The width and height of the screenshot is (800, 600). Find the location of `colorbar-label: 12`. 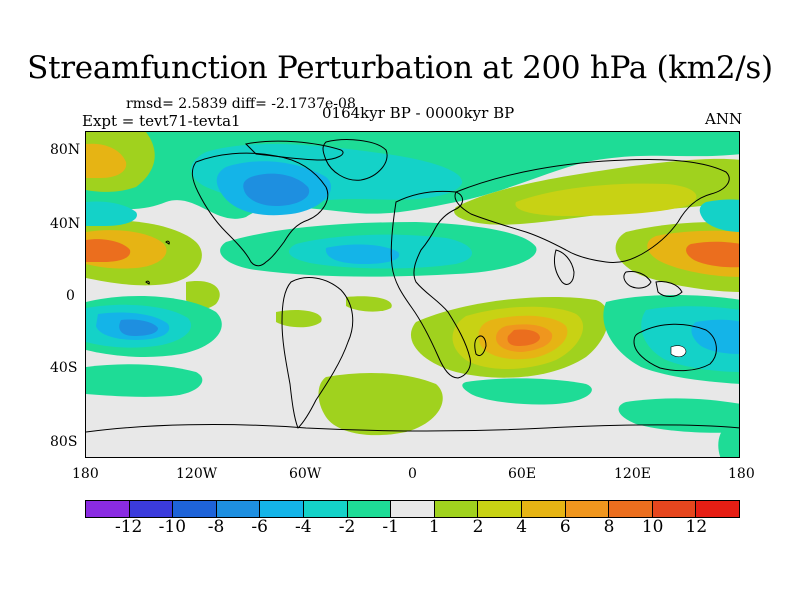

colorbar-label: 12 is located at coordinates (696, 527).